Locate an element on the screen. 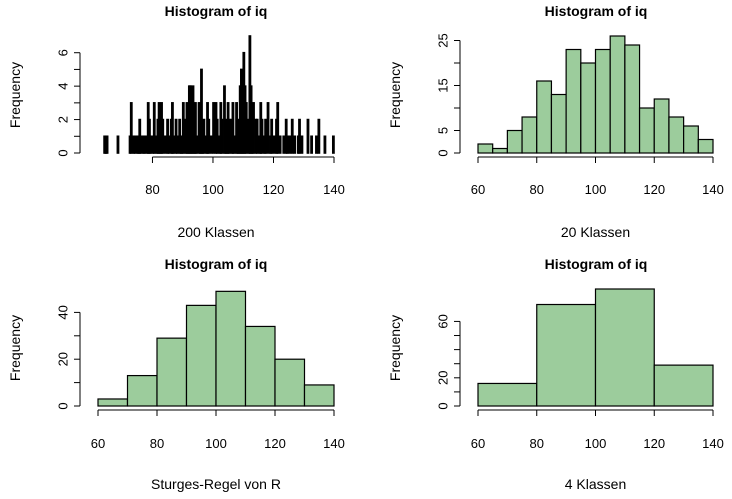  y-tick-label: 2 is located at coordinates (62, 119).